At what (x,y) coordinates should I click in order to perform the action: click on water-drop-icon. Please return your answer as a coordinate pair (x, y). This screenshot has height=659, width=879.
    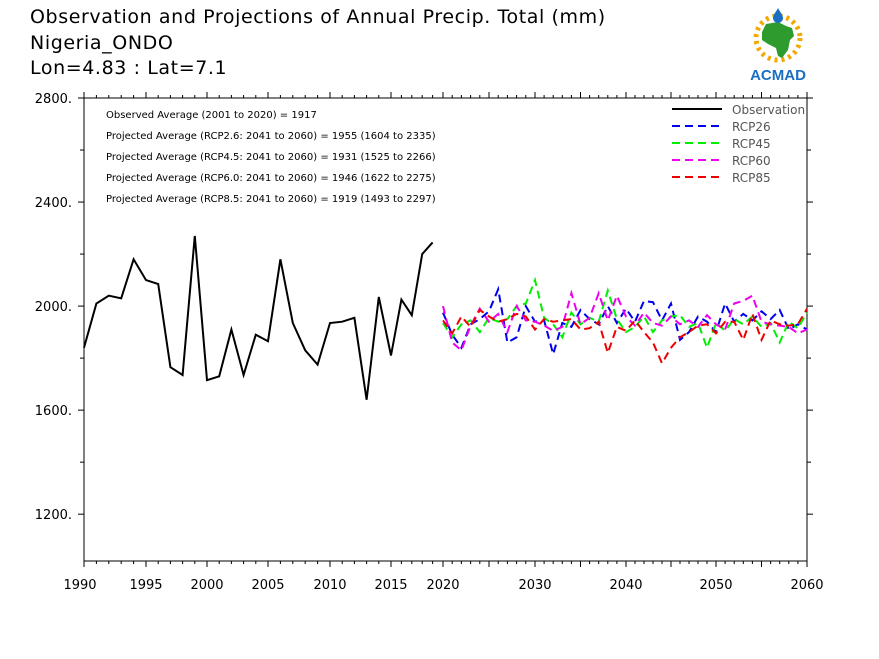
    Looking at the image, I should click on (778, 15).